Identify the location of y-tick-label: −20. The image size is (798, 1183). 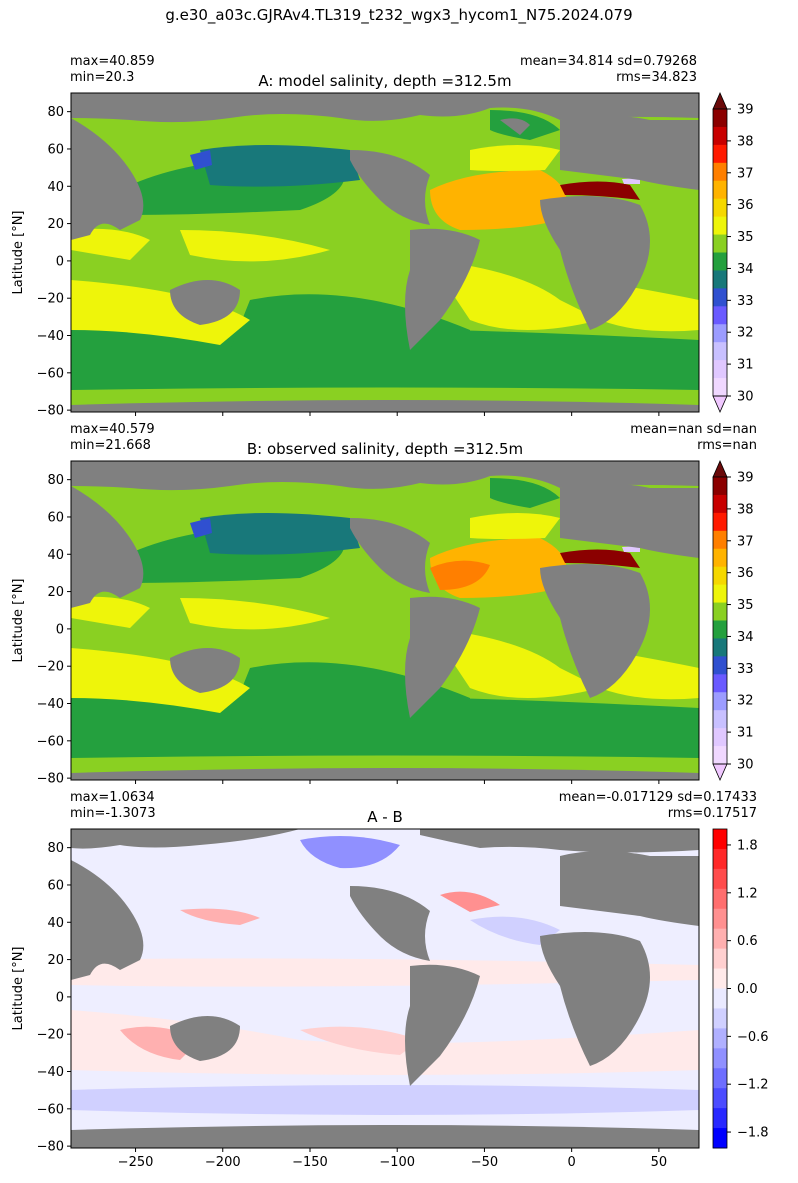
(50, 667).